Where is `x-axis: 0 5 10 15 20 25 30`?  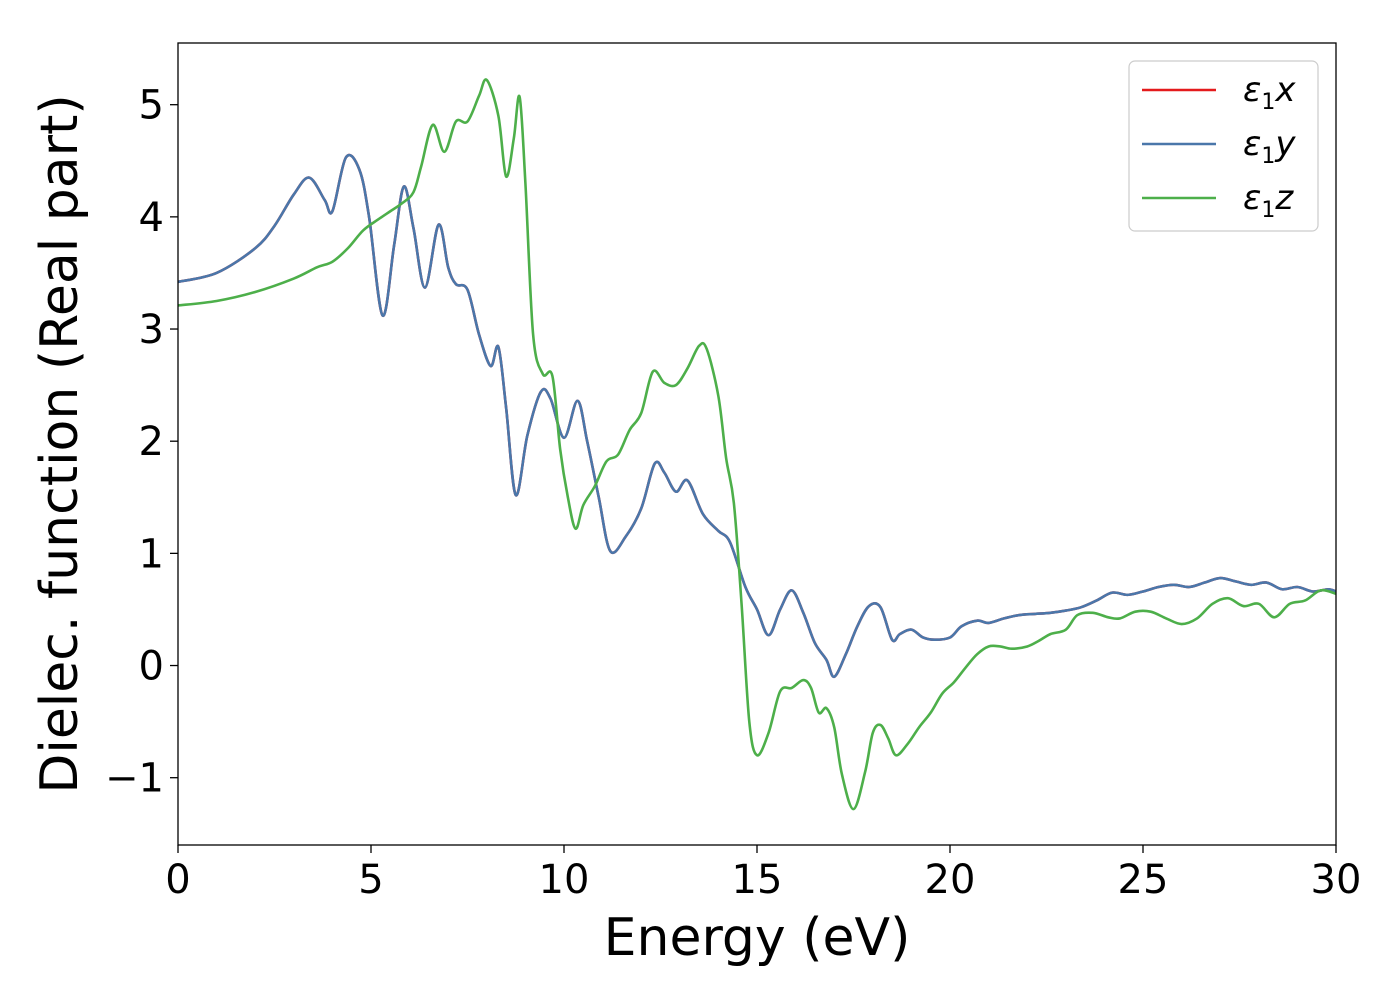
x-axis: 0 5 10 15 20 25 30 is located at coordinates (763, 874).